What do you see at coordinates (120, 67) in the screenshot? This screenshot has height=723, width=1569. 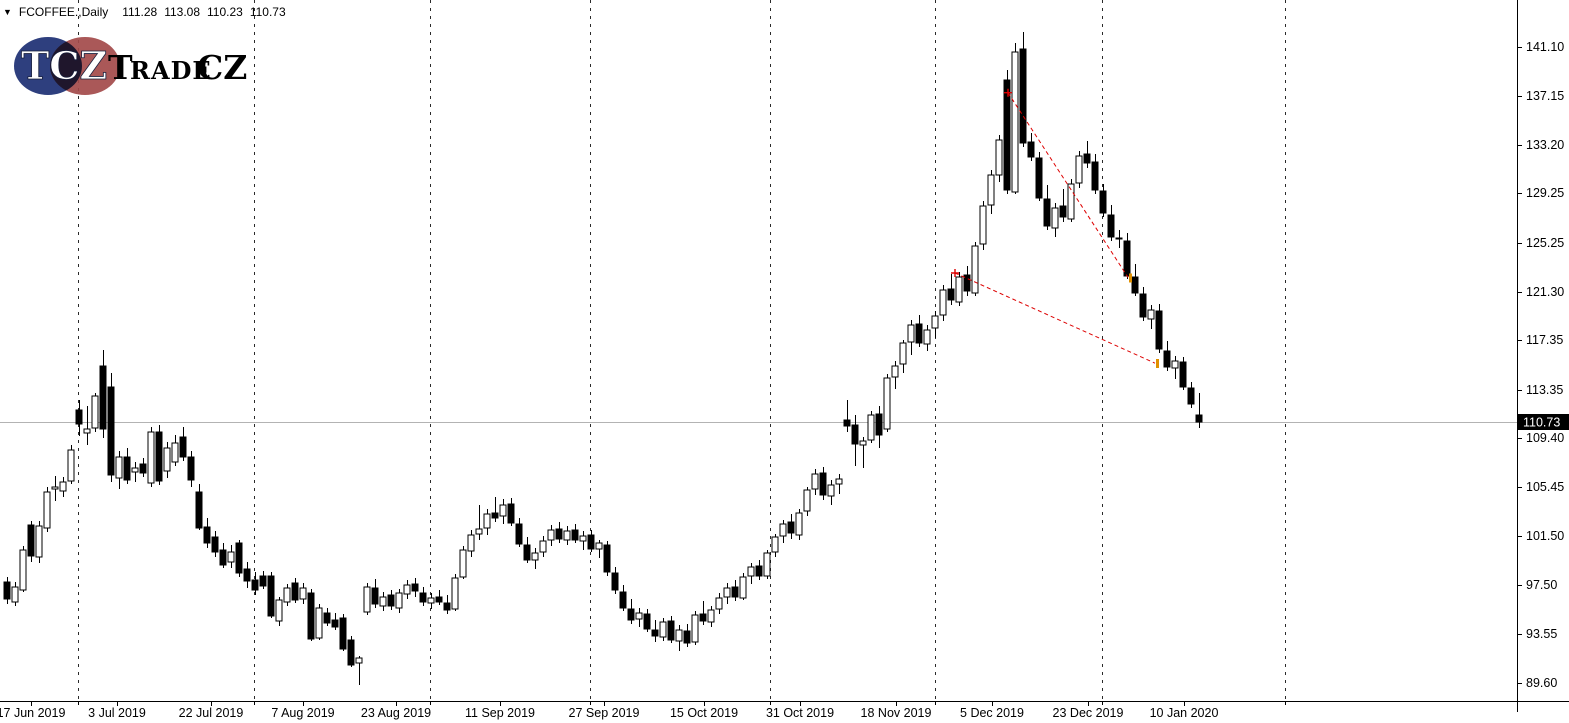 I see `logo-wordmark-lead: T` at bounding box center [120, 67].